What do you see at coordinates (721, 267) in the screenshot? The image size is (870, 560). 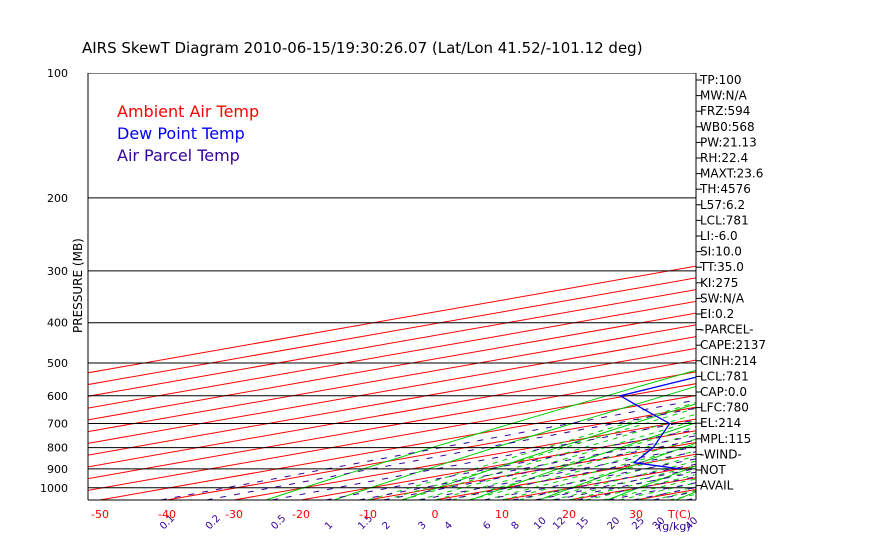 I see `index-label: TT:35.0` at bounding box center [721, 267].